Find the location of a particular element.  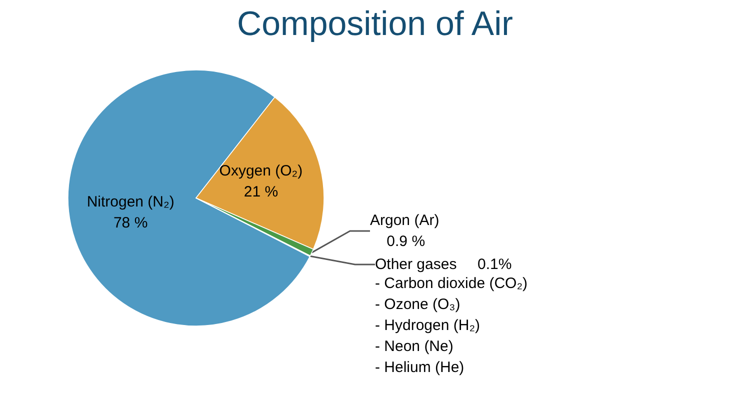

data-label: 0.9 % is located at coordinates (398, 241).